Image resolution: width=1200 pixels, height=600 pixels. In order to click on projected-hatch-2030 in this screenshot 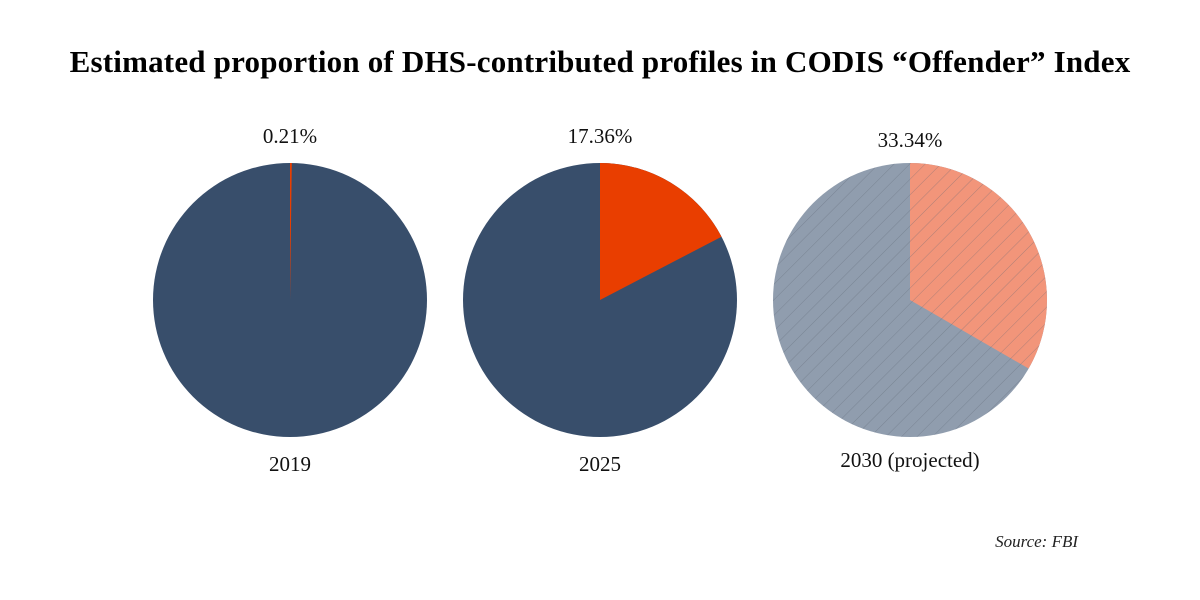, I will do `click(910, 300)`.